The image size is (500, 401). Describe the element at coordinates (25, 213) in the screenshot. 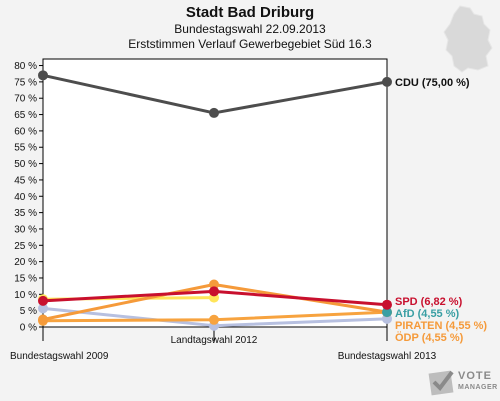

I see `y-tick-label: 35 %` at that location.